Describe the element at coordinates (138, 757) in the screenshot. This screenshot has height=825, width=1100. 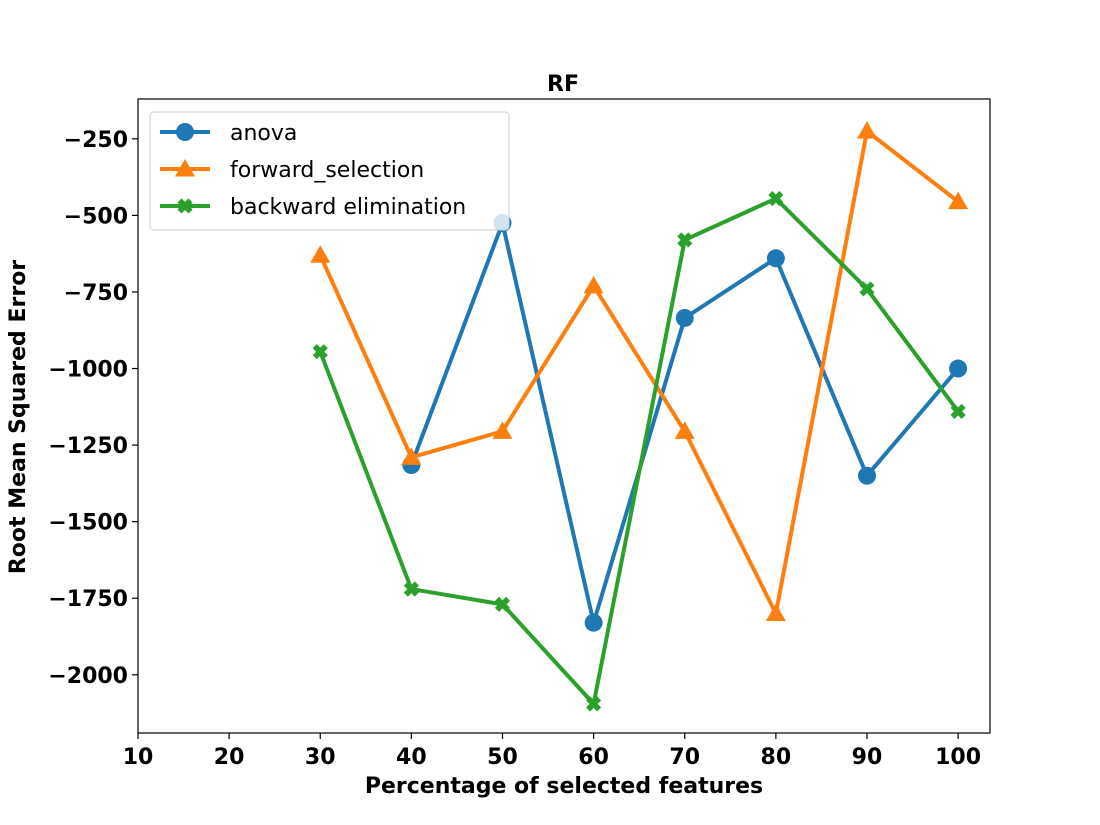
I see `x-tick-label: 10` at that location.